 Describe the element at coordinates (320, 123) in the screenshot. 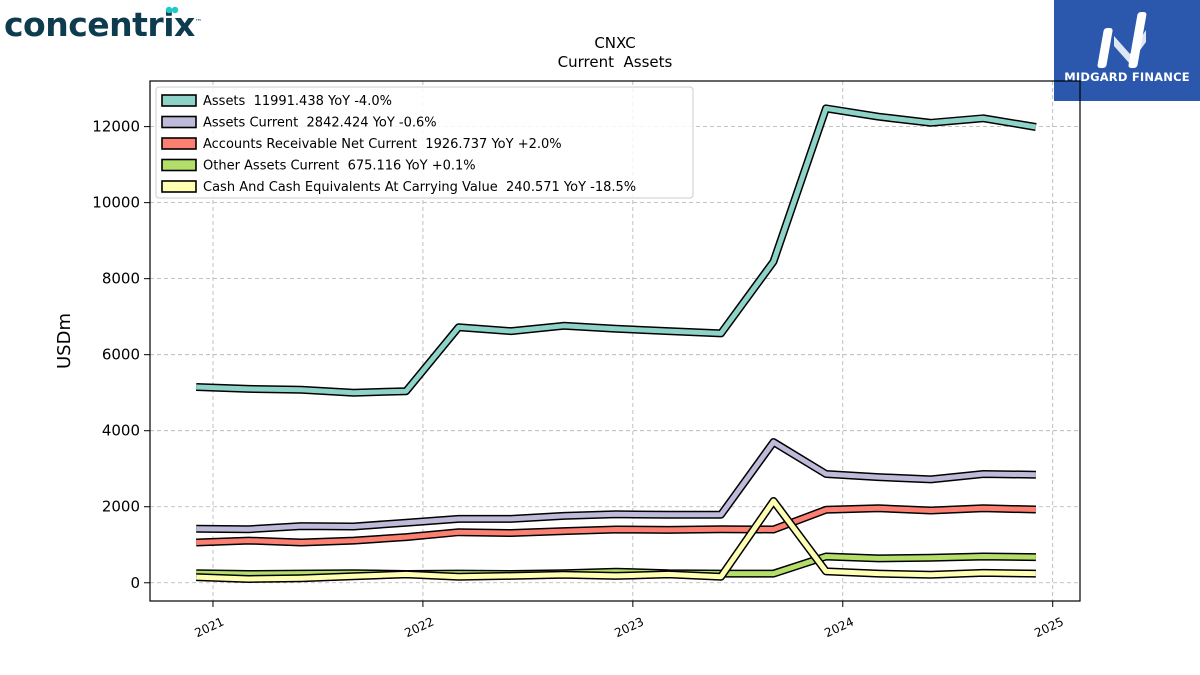

I see `legend-label: Assets Current 2842.424 YoY -0.6%` at that location.